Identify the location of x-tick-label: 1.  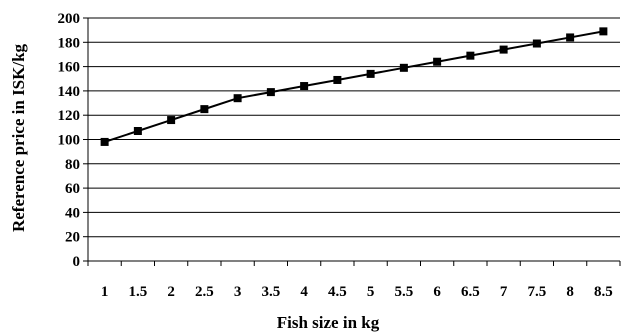
(105, 292).